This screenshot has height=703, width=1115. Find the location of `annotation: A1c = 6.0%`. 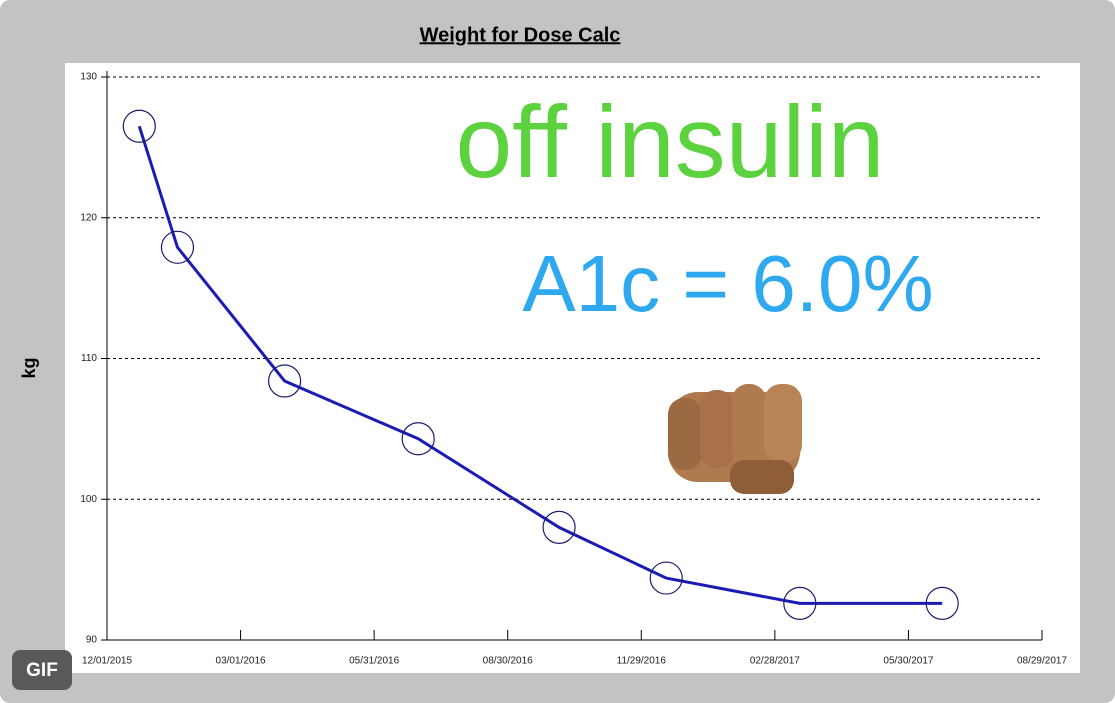

annotation: A1c = 6.0% is located at coordinates (727, 283).